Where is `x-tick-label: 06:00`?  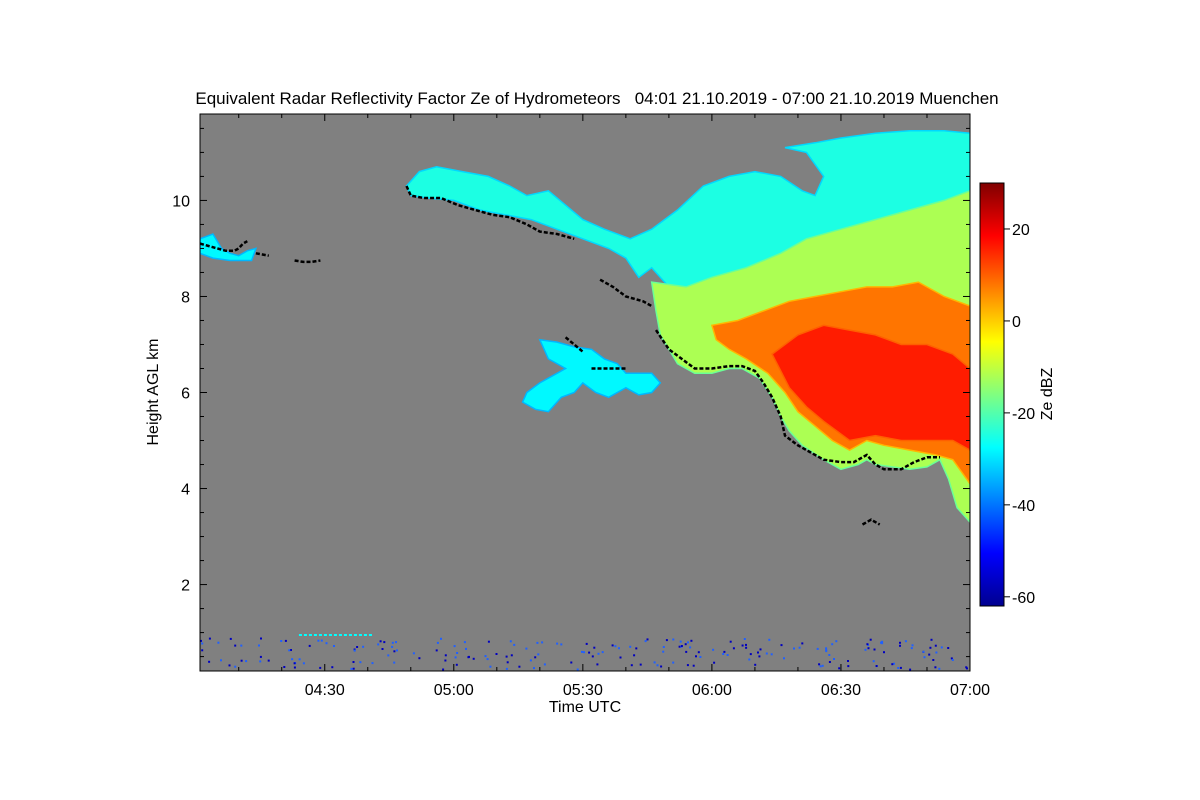
x-tick-label: 06:00 is located at coordinates (712, 690).